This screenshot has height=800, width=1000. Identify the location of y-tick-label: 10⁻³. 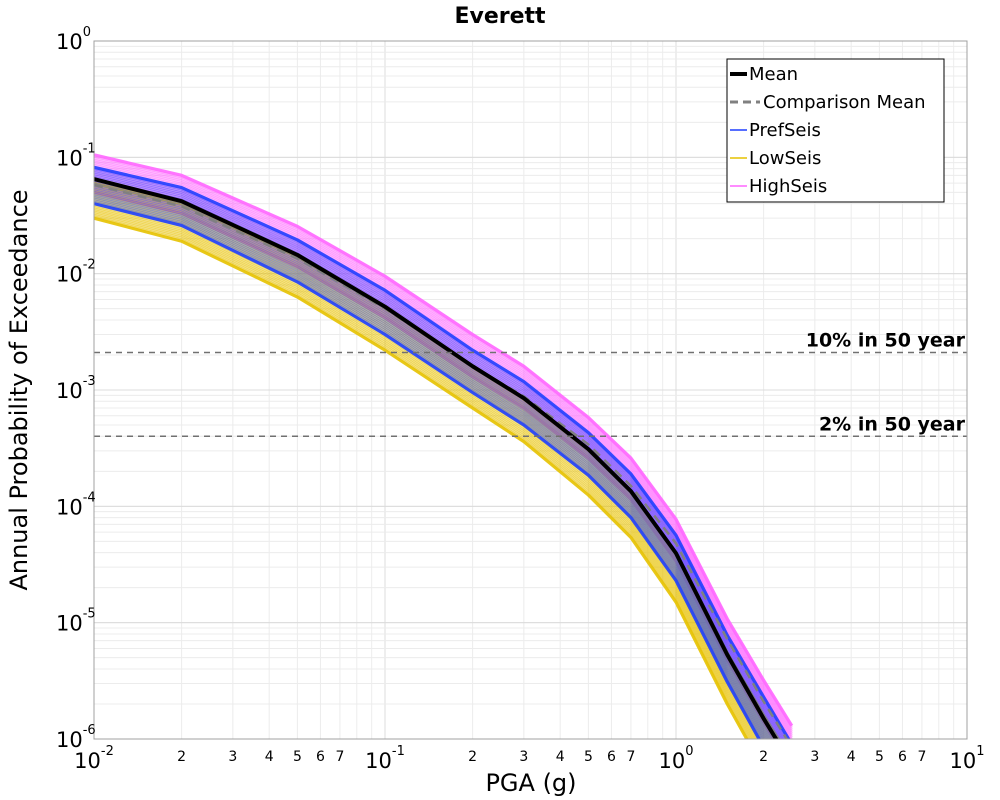
(76, 388).